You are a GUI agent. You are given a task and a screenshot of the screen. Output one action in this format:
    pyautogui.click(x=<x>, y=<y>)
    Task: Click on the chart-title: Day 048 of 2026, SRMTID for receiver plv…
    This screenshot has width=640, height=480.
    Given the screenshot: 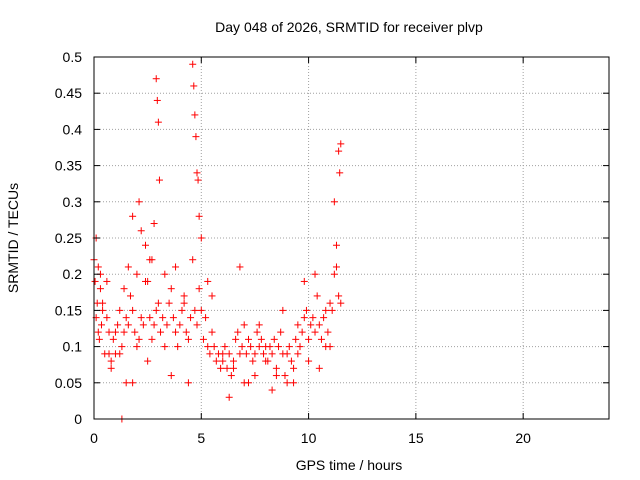 What is the action you would take?
    pyautogui.click(x=349, y=27)
    